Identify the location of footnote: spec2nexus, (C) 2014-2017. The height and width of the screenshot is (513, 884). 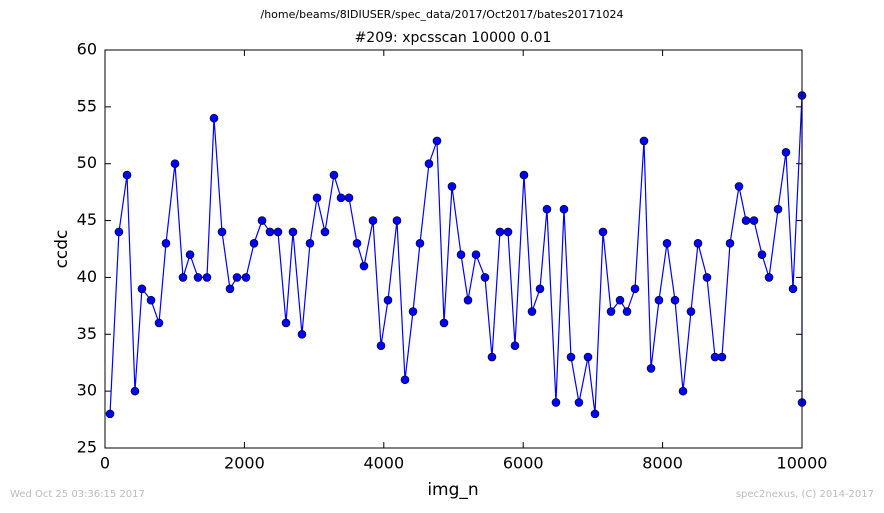
(805, 494).